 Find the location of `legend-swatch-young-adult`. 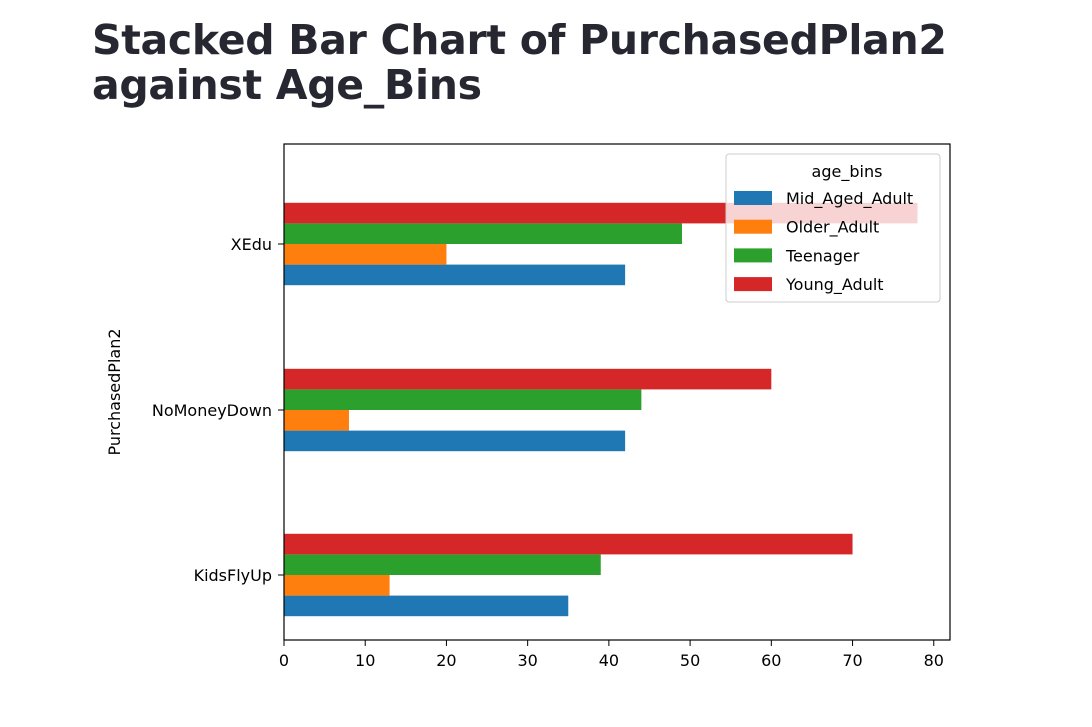

legend-swatch-young-adult is located at coordinates (753, 284).